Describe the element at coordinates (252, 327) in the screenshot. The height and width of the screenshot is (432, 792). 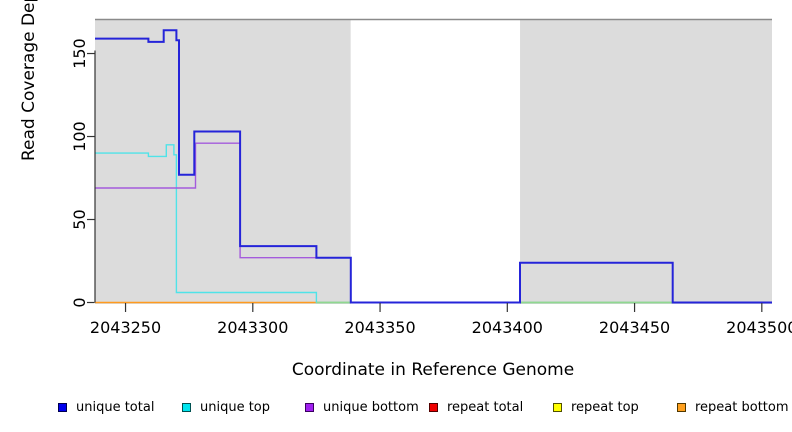
I see `x-tick-label: 2043300` at that location.